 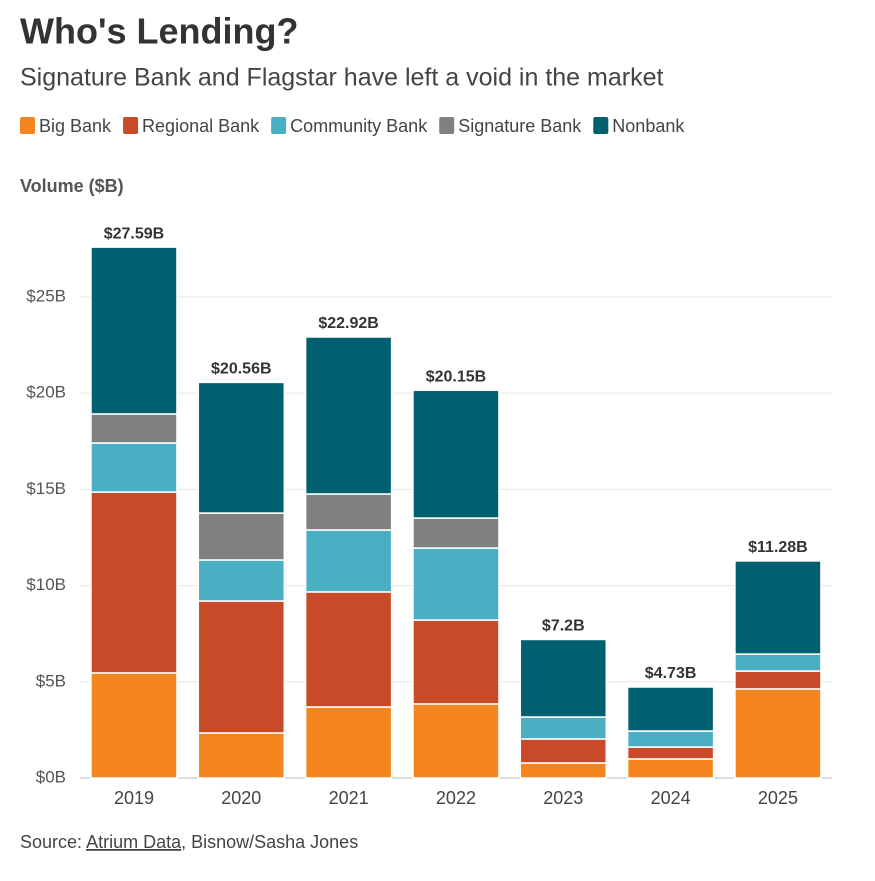 I want to click on chart-title: Who's Lending?, so click(x=159, y=31).